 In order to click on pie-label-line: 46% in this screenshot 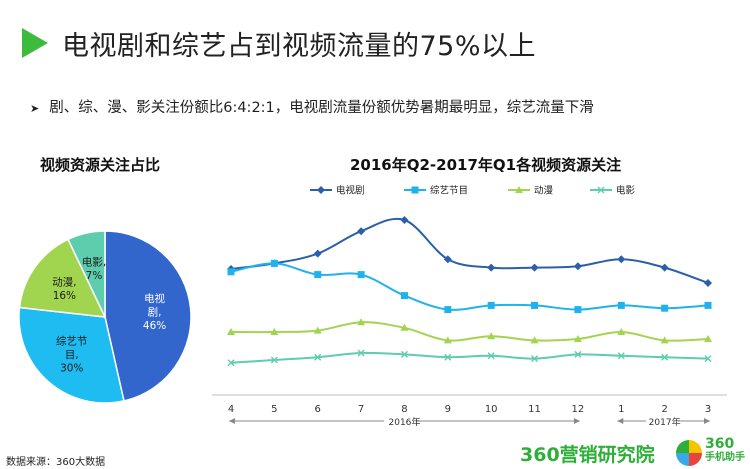, I will do `click(154, 326)`.